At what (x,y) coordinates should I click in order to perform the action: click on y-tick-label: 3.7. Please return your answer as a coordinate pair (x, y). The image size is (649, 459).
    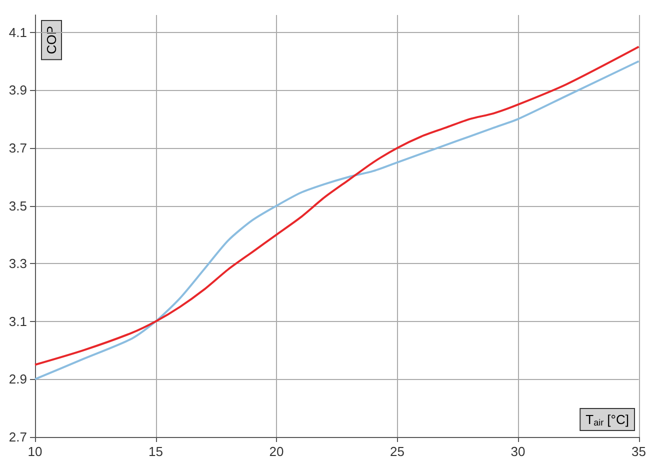
    Looking at the image, I should click on (17, 148).